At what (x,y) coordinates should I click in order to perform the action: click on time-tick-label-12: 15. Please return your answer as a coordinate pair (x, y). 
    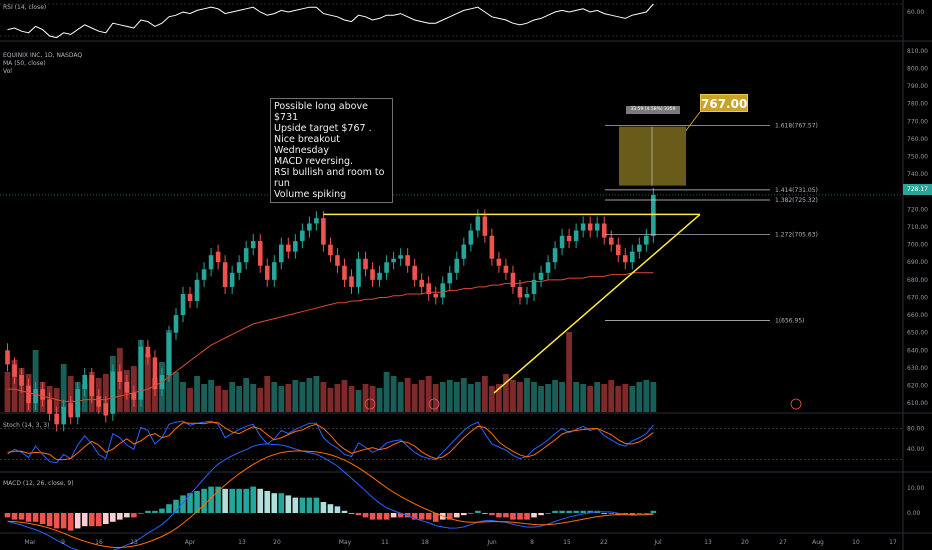
    Looking at the image, I should click on (567, 542).